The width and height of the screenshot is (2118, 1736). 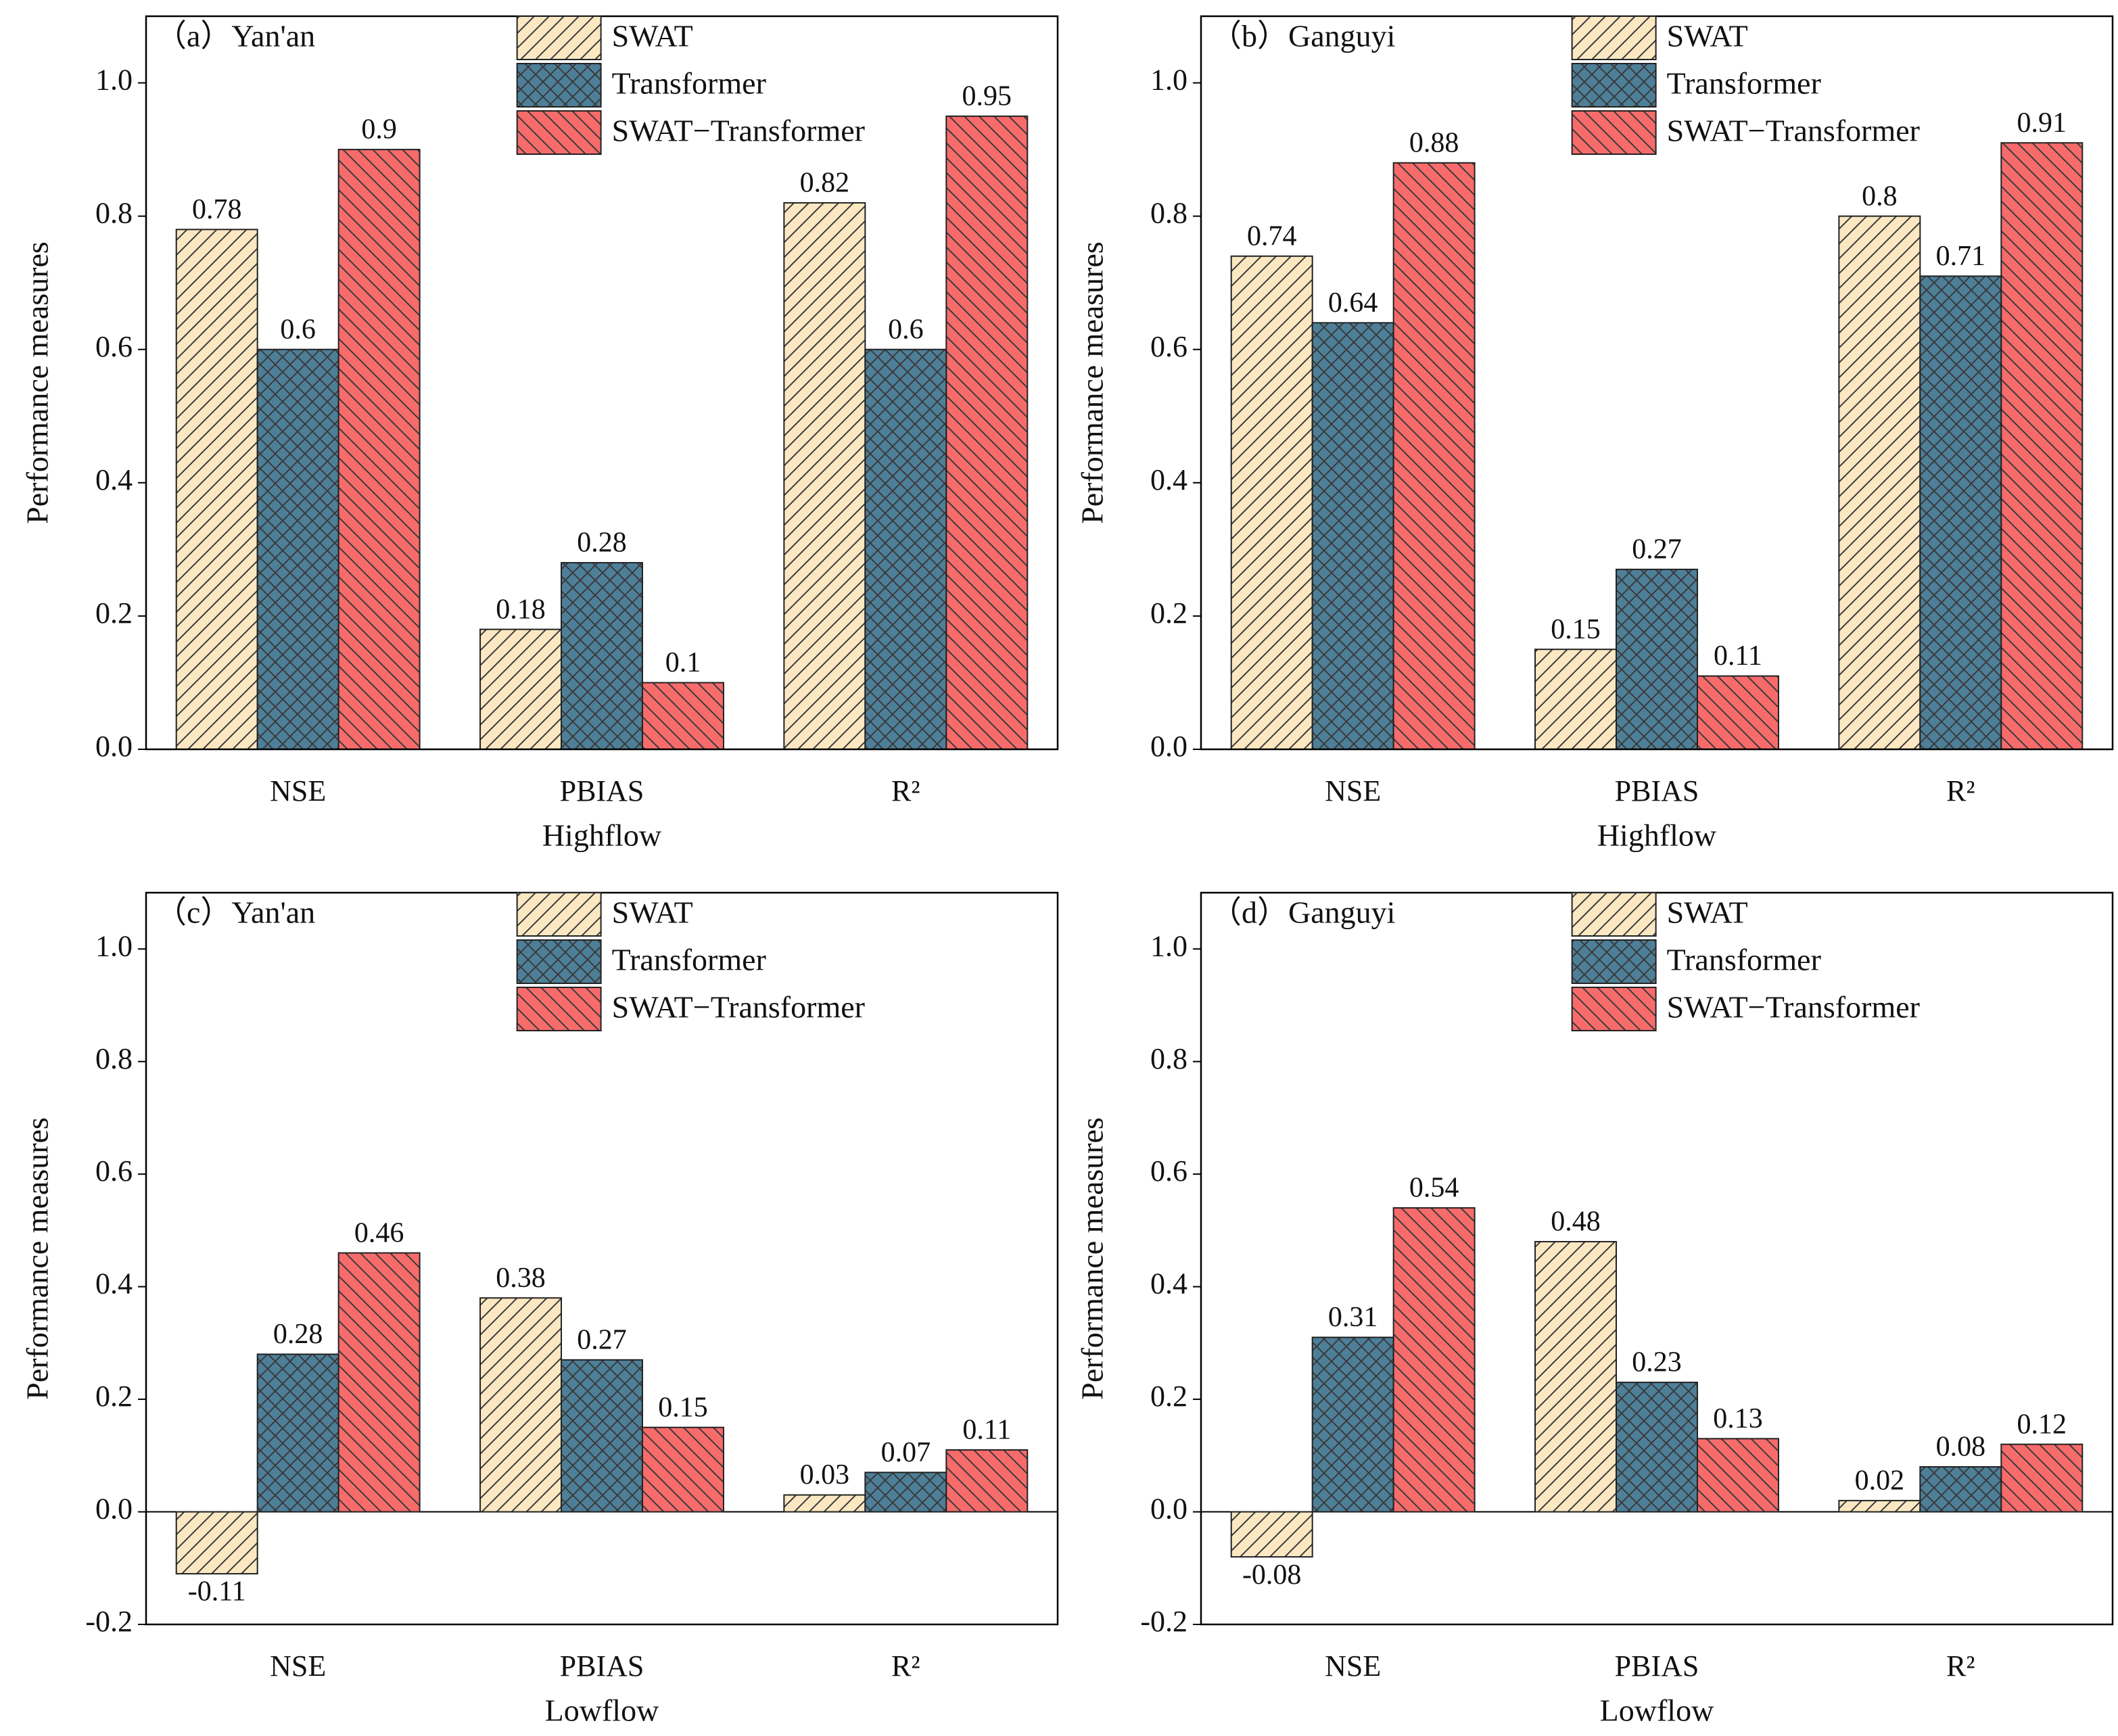 What do you see at coordinates (1353, 1317) in the screenshot?
I see `value-label: 0.31` at bounding box center [1353, 1317].